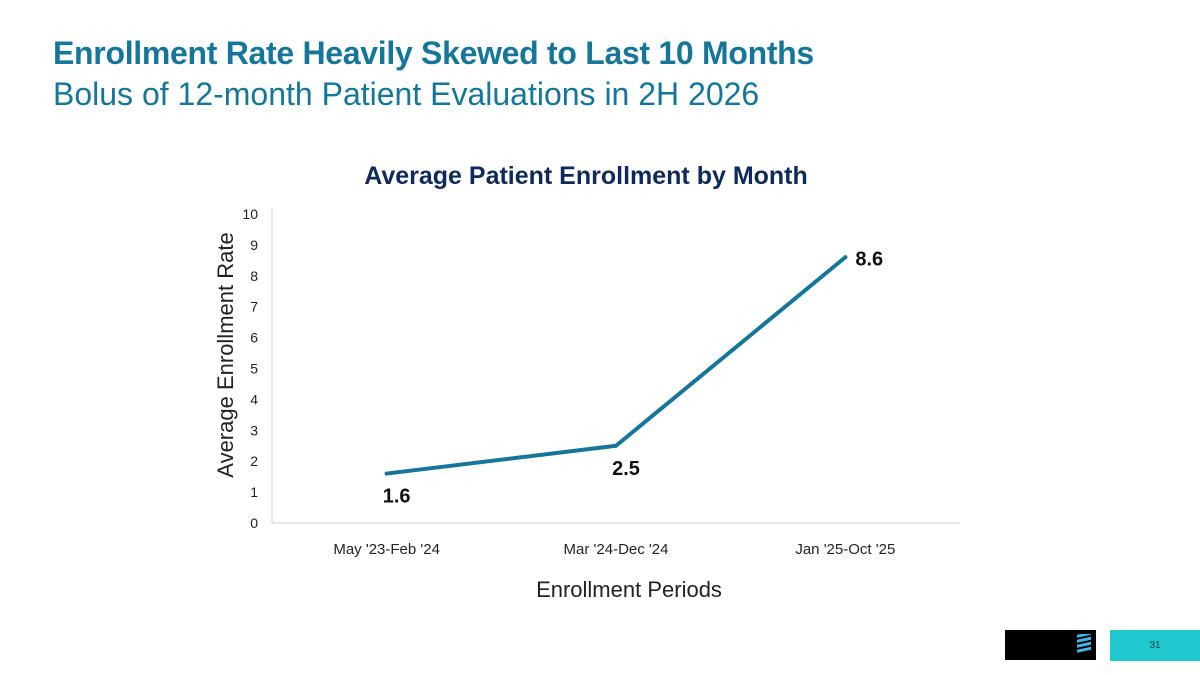  I want to click on y-tick-label: 5, so click(254, 369).